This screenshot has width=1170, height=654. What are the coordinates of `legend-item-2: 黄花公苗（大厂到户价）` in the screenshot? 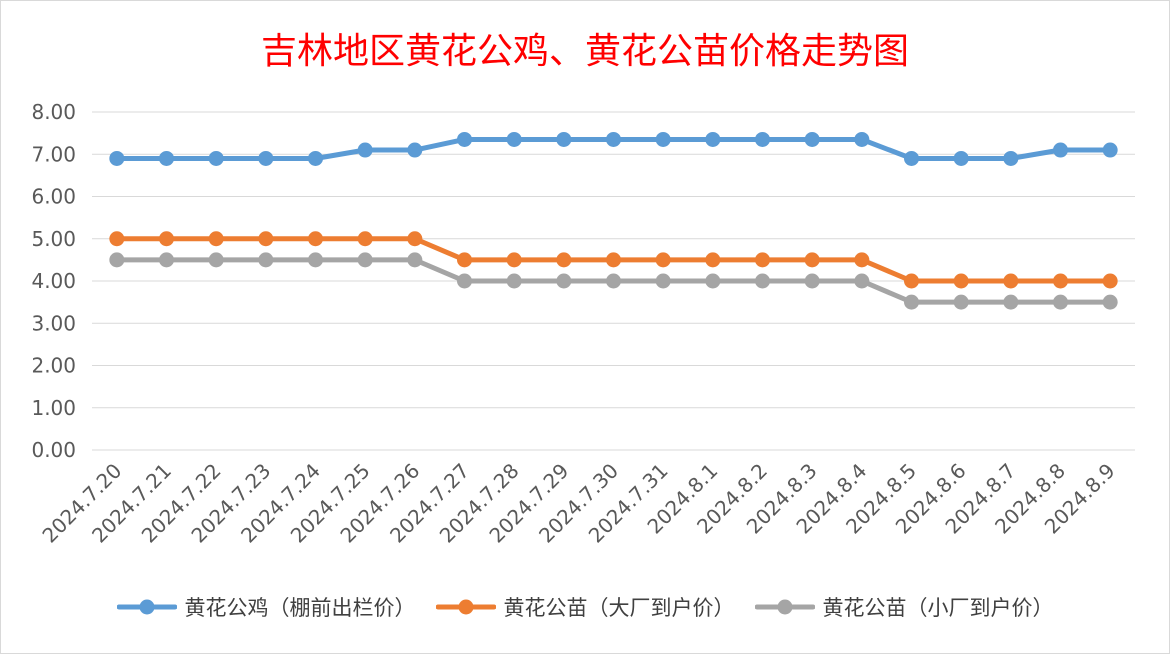 It's located at (585, 607).